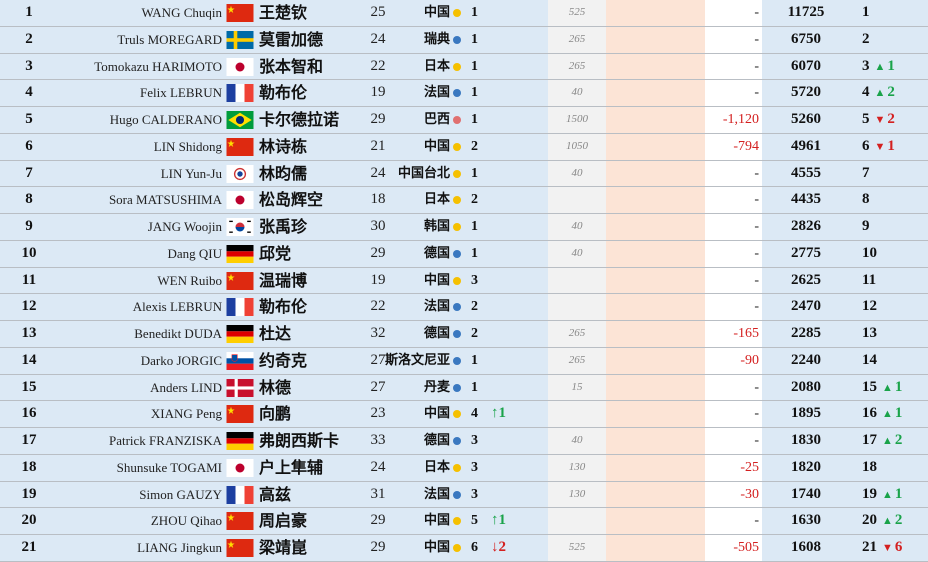 Image resolution: width=928 pixels, height=562 pixels. Describe the element at coordinates (378, 226) in the screenshot. I see `age: 30` at that location.